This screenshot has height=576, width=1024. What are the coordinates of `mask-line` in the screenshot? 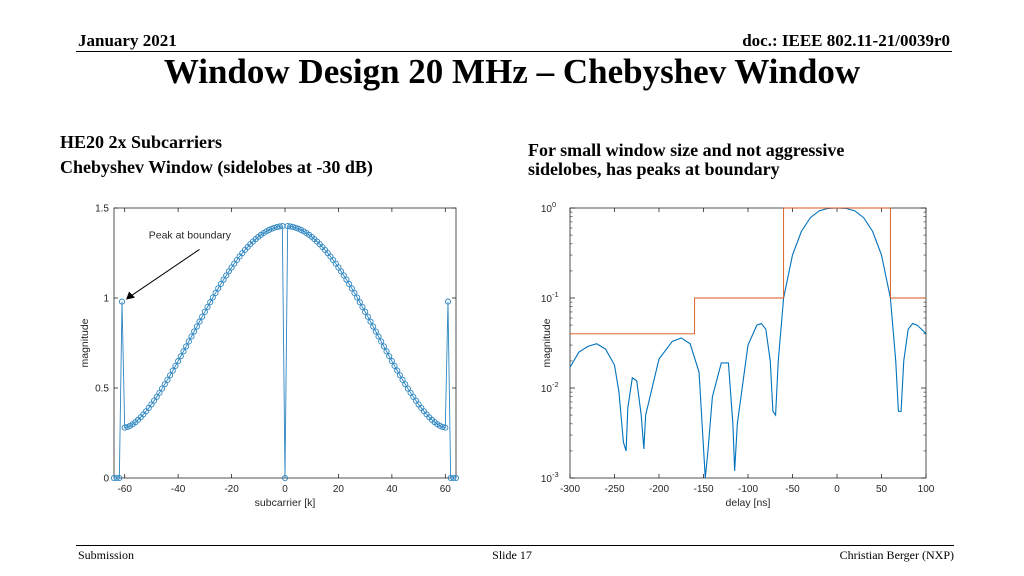 It's located at (748, 271).